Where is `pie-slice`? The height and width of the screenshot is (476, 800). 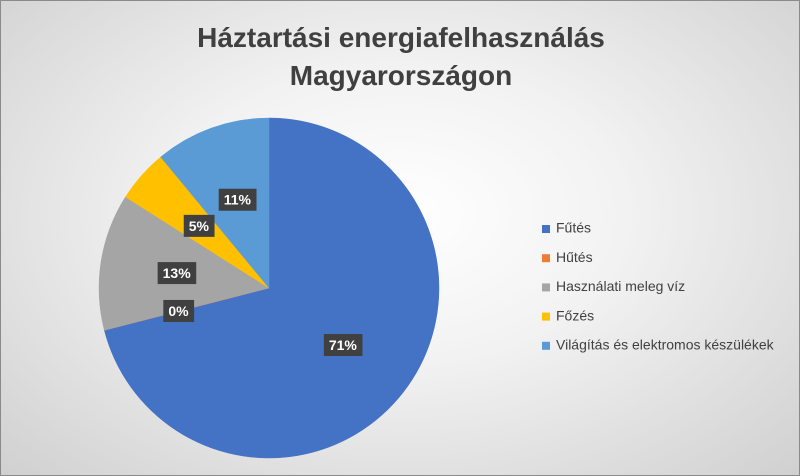
pie-slice is located at coordinates (215, 203).